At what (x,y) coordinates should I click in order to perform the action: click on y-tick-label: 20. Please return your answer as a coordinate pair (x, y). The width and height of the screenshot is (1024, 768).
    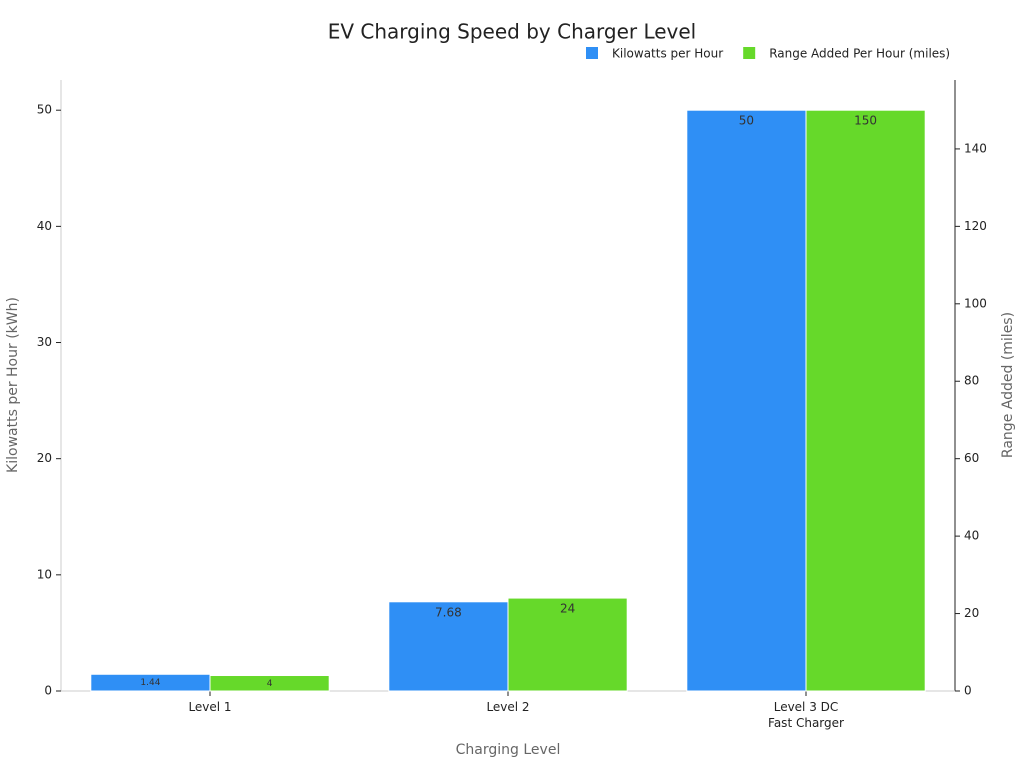
    Looking at the image, I should click on (44, 458).